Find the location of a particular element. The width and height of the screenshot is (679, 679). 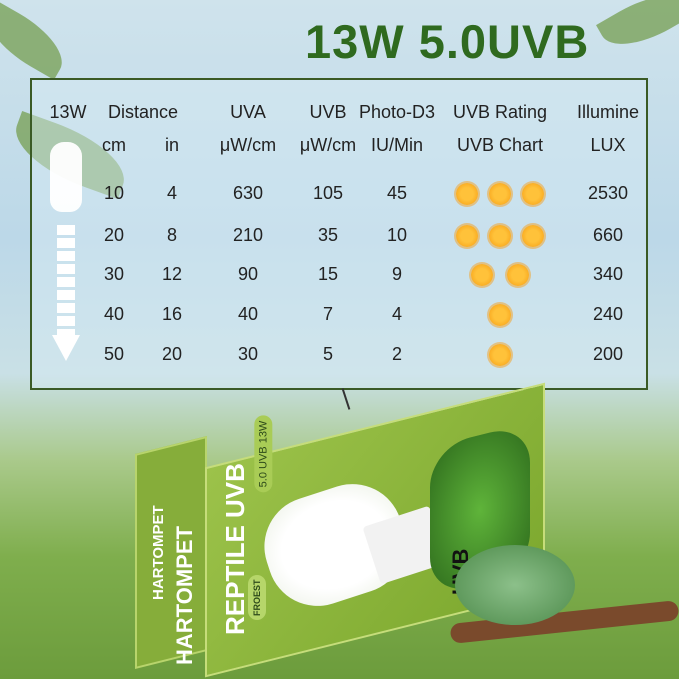

cell-photo-d3: 10 is located at coordinates (397, 235).